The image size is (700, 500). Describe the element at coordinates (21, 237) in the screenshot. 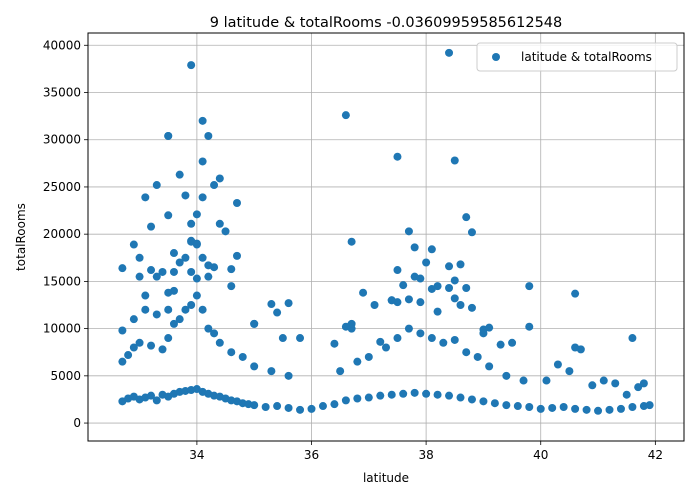

I see `y-axis-label: totalRooms` at that location.